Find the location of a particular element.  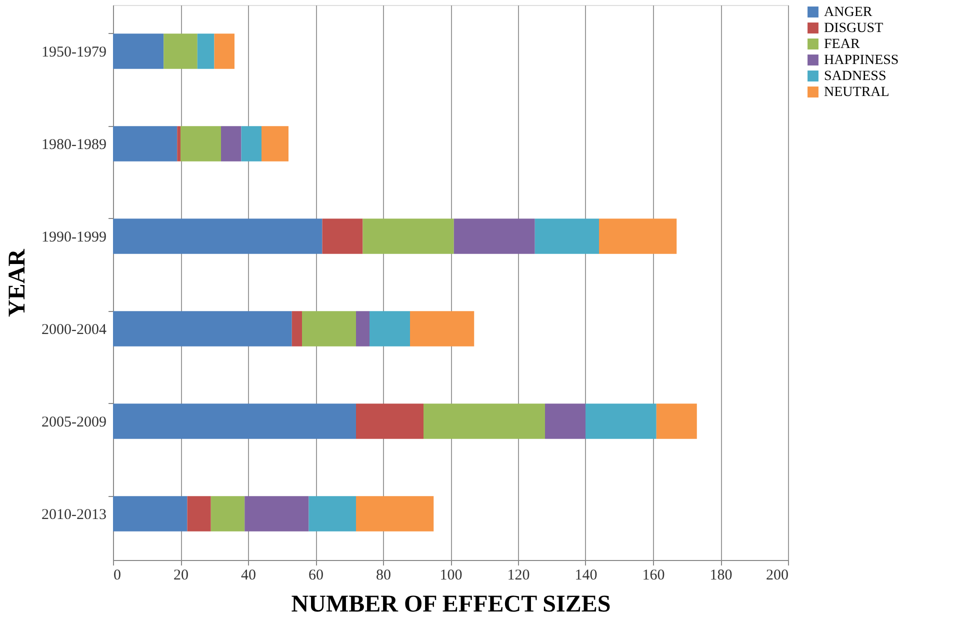

y-tick-label: 1980-1989 is located at coordinates (74, 144).